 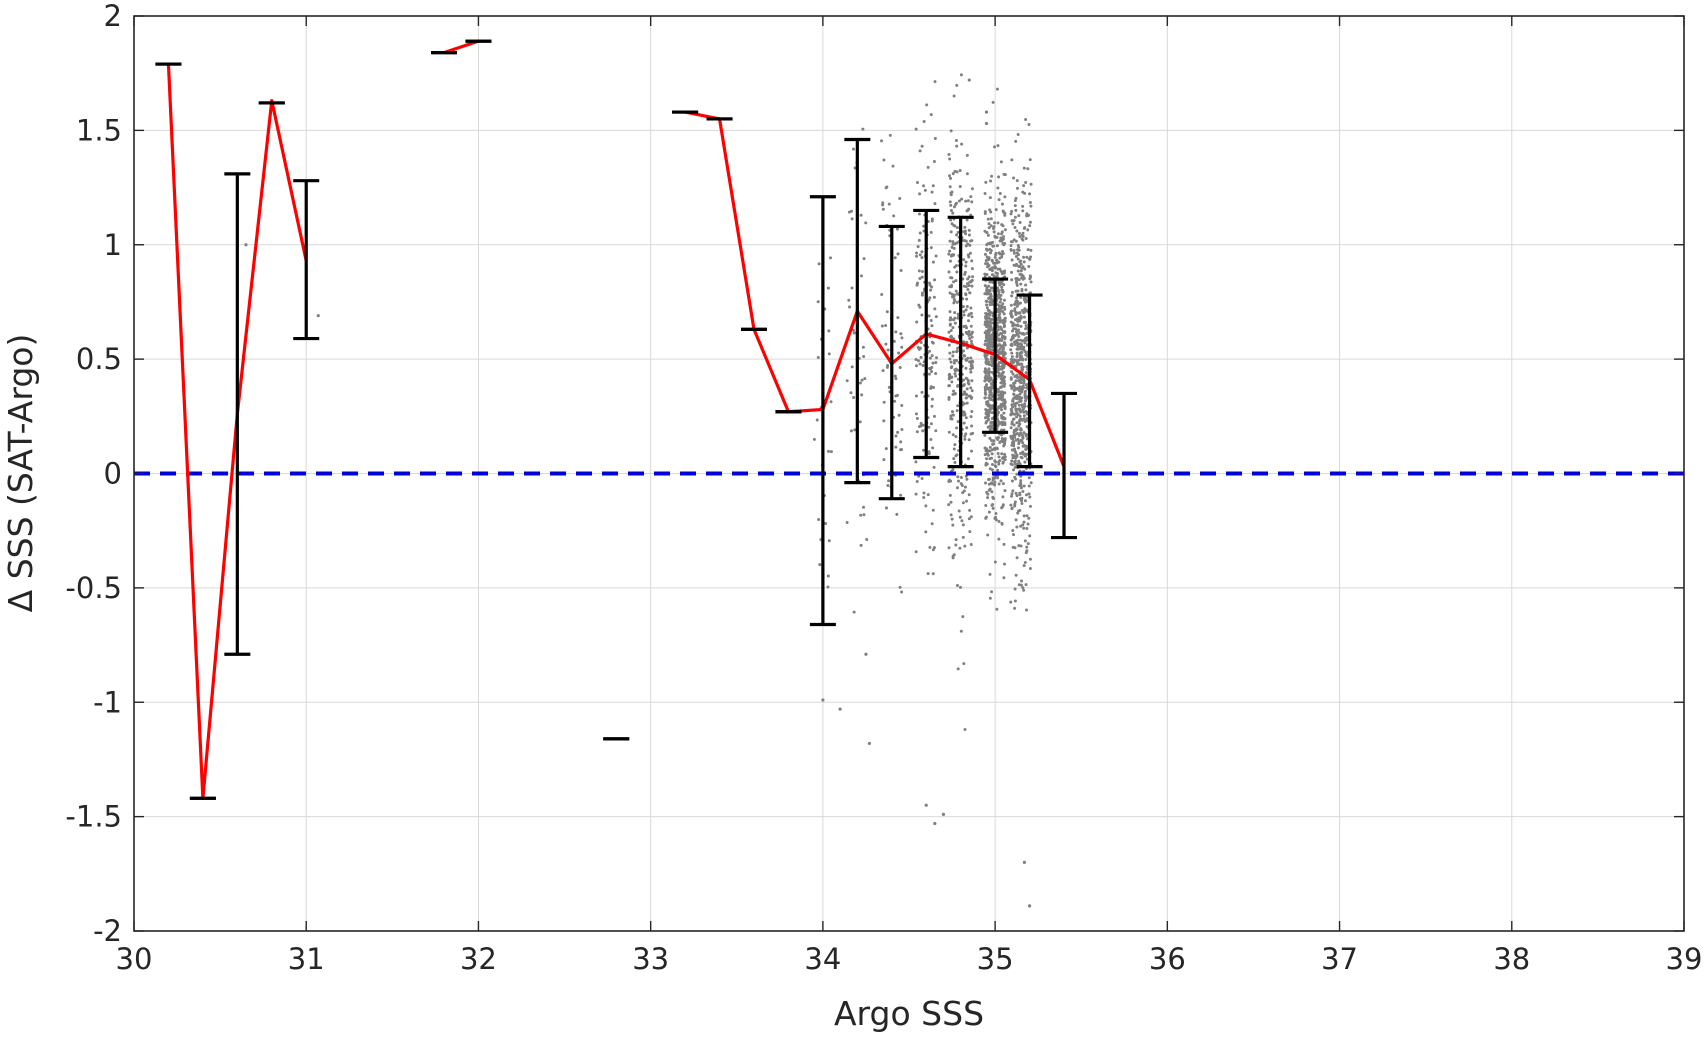 I want to click on x-tick-label: 32, so click(x=478, y=959).